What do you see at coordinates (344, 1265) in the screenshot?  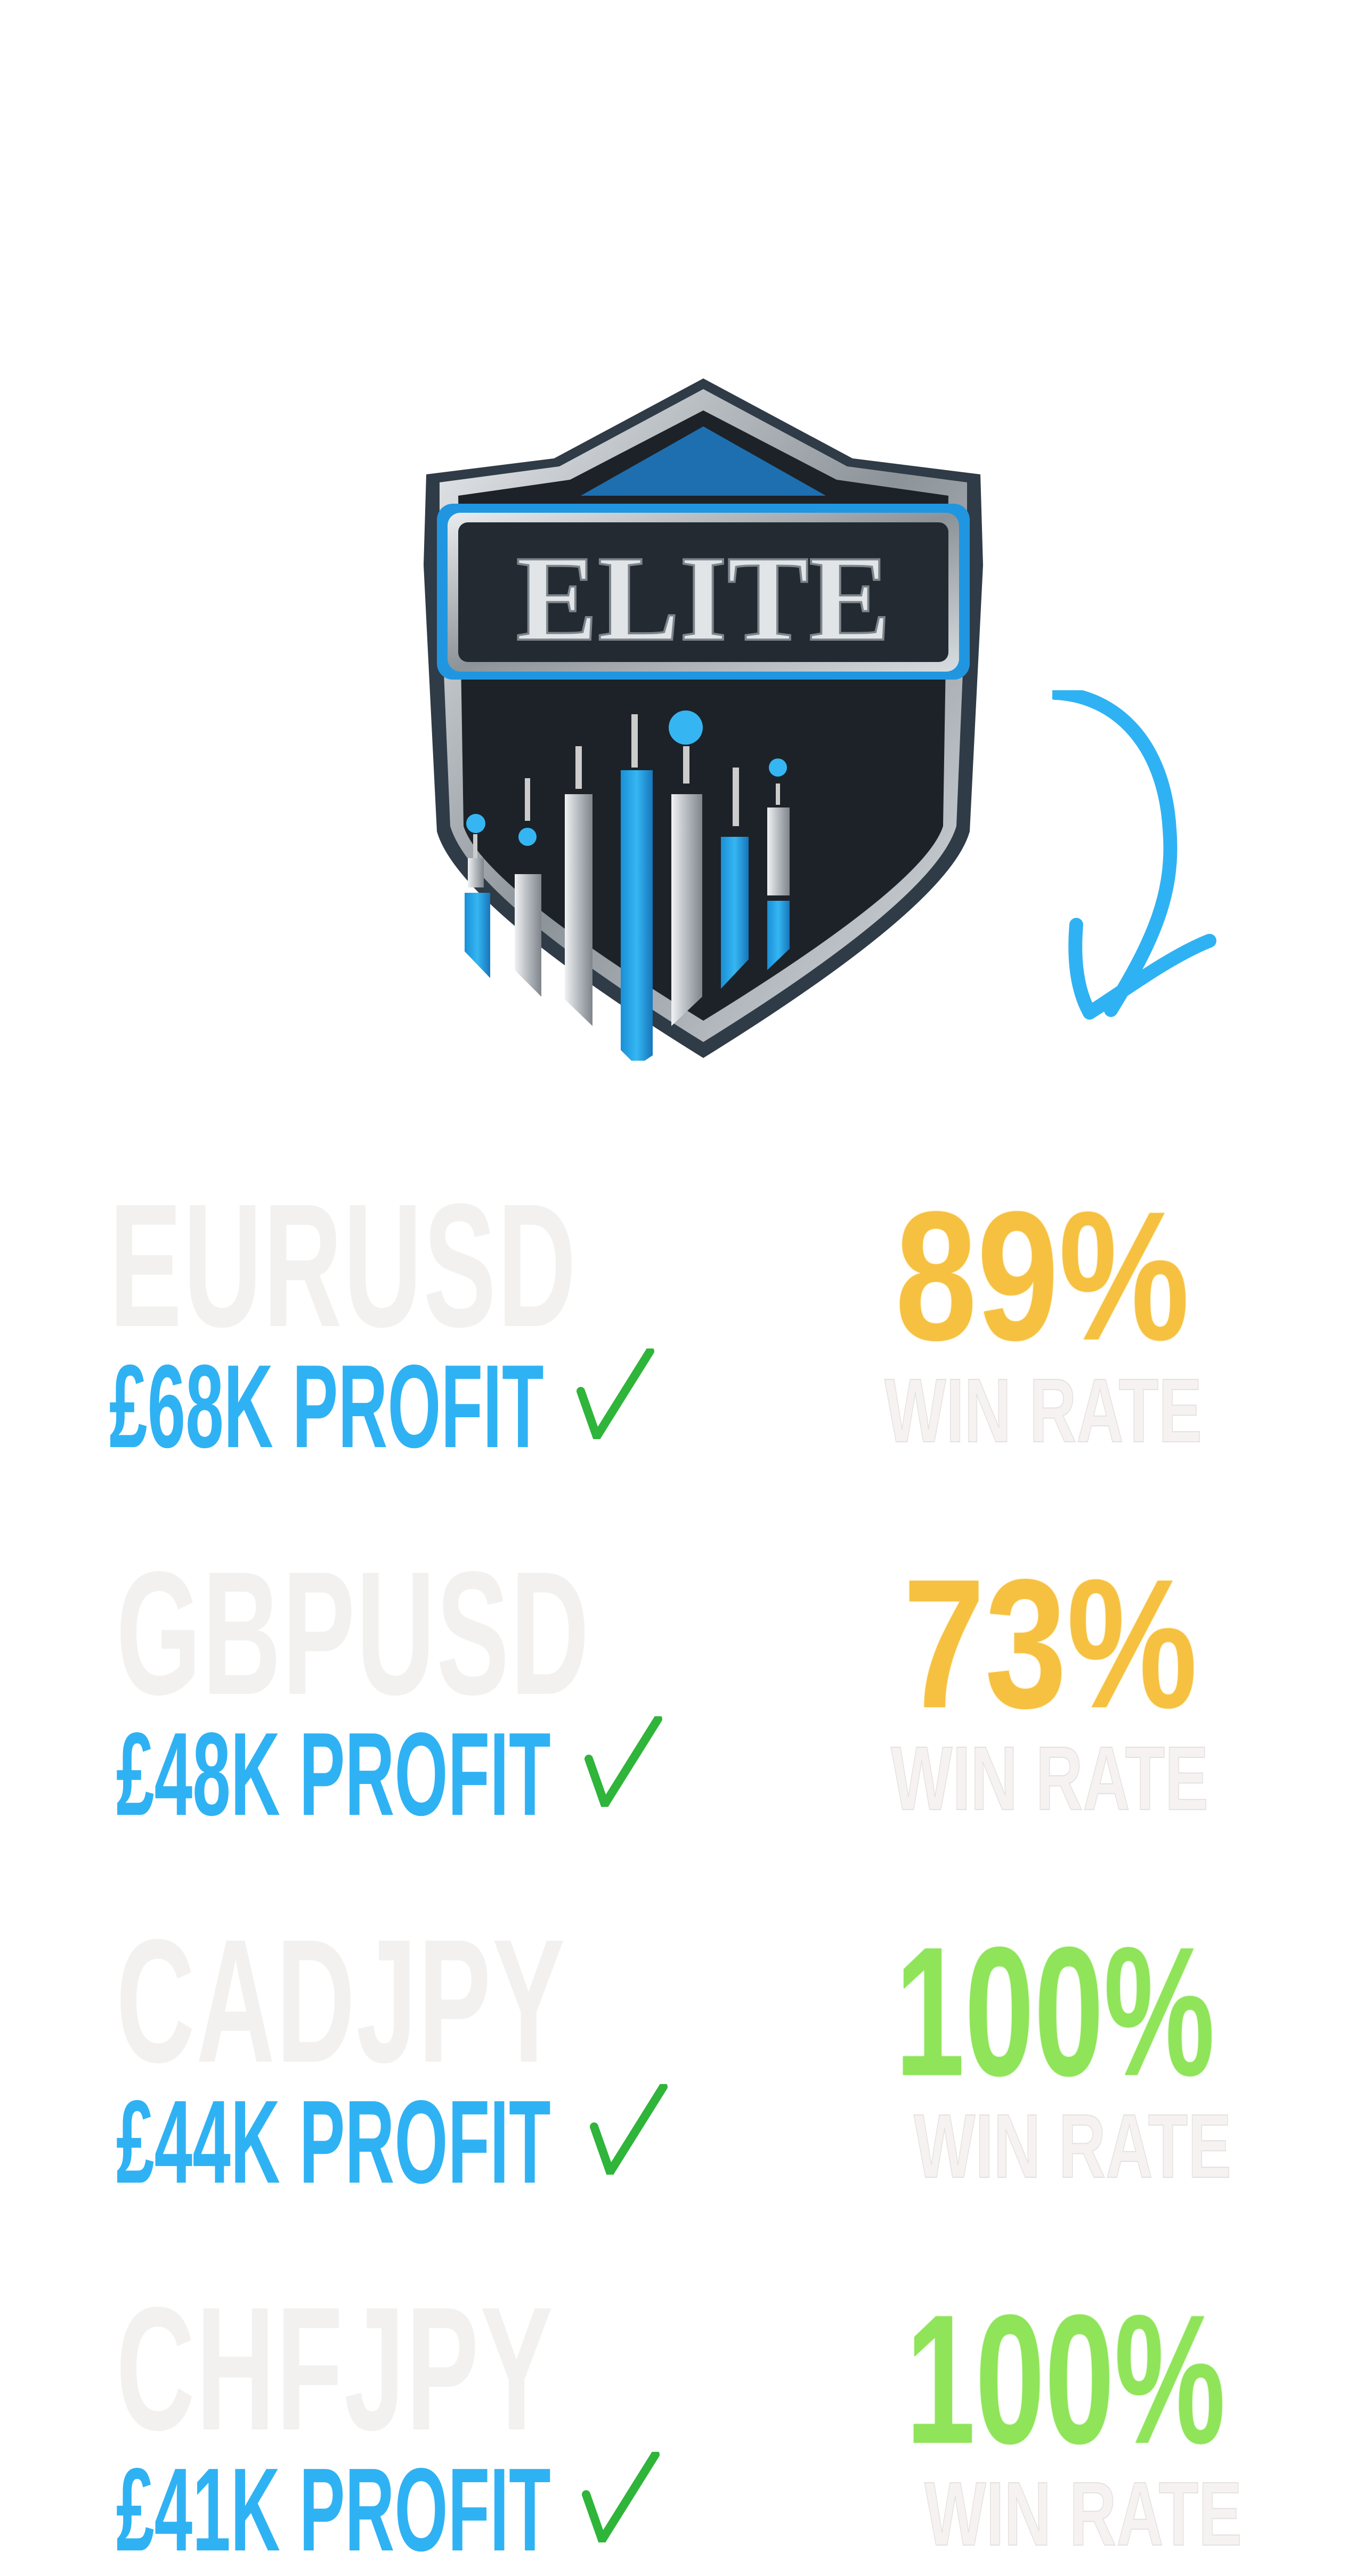 I see `pair-name: EURUSD` at bounding box center [344, 1265].